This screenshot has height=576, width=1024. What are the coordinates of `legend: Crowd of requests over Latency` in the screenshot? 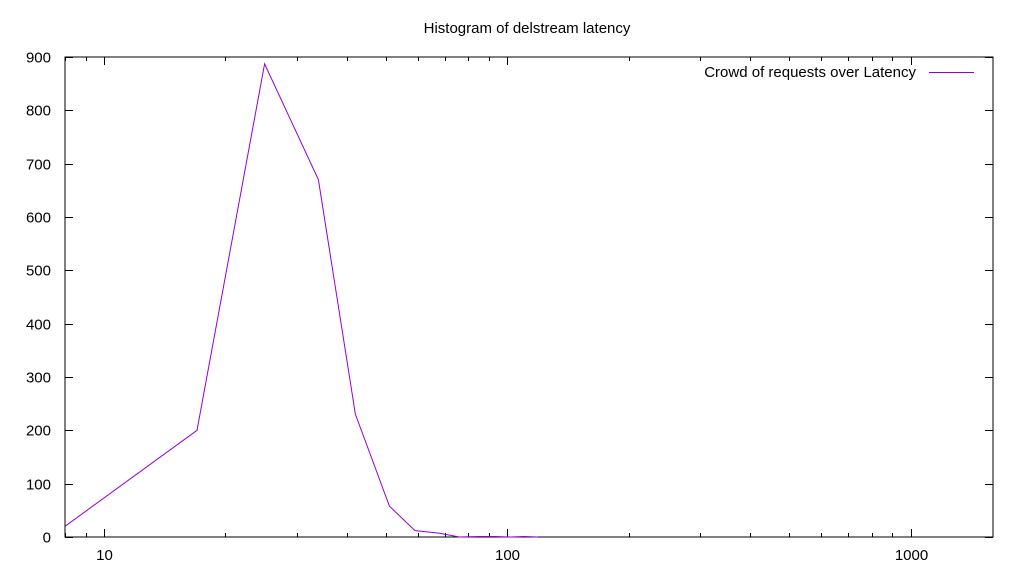 It's located at (839, 72).